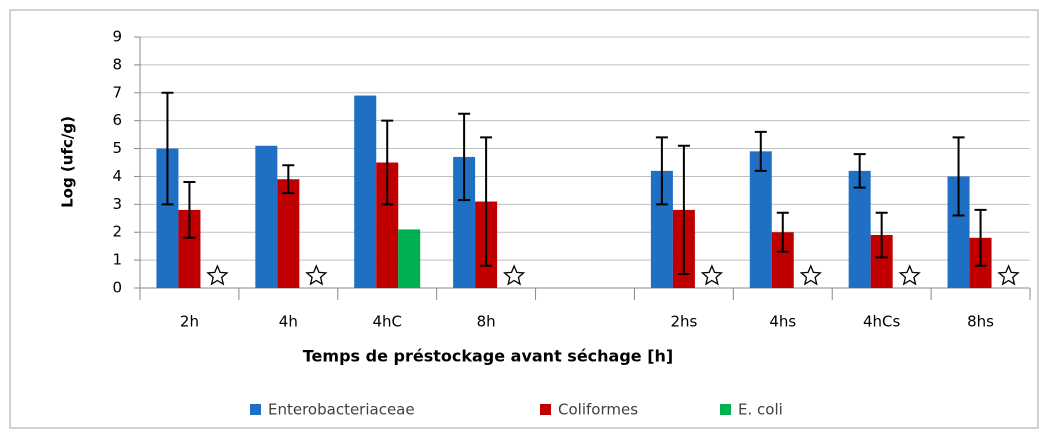 This screenshot has width=1046, height=433. Describe the element at coordinates (68, 162) in the screenshot. I see `y-axis-label: Log (ufc/g)` at that location.